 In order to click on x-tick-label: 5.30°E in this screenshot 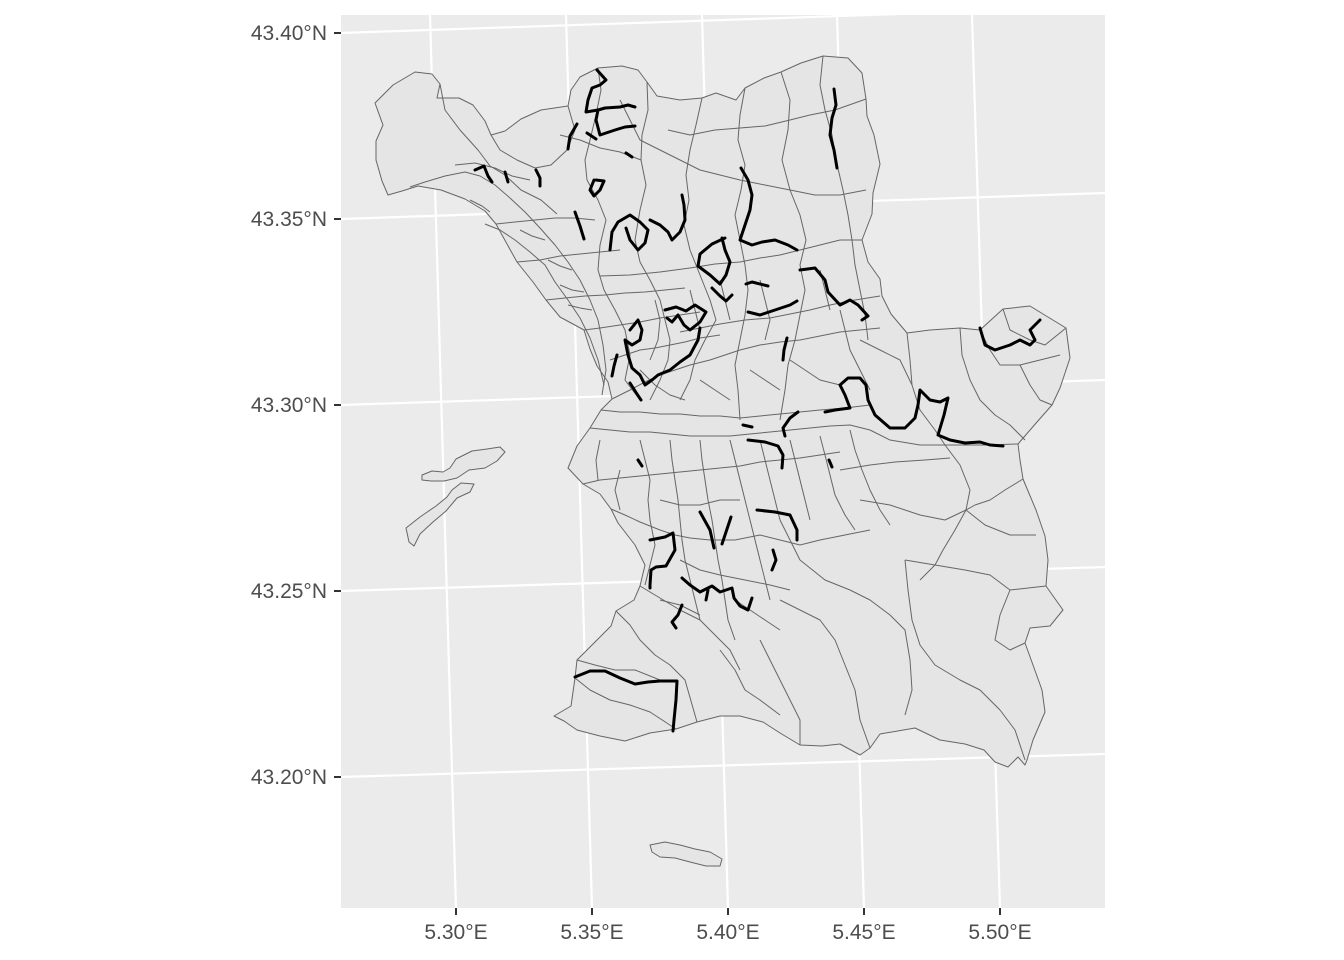, I will do `click(455, 932)`.